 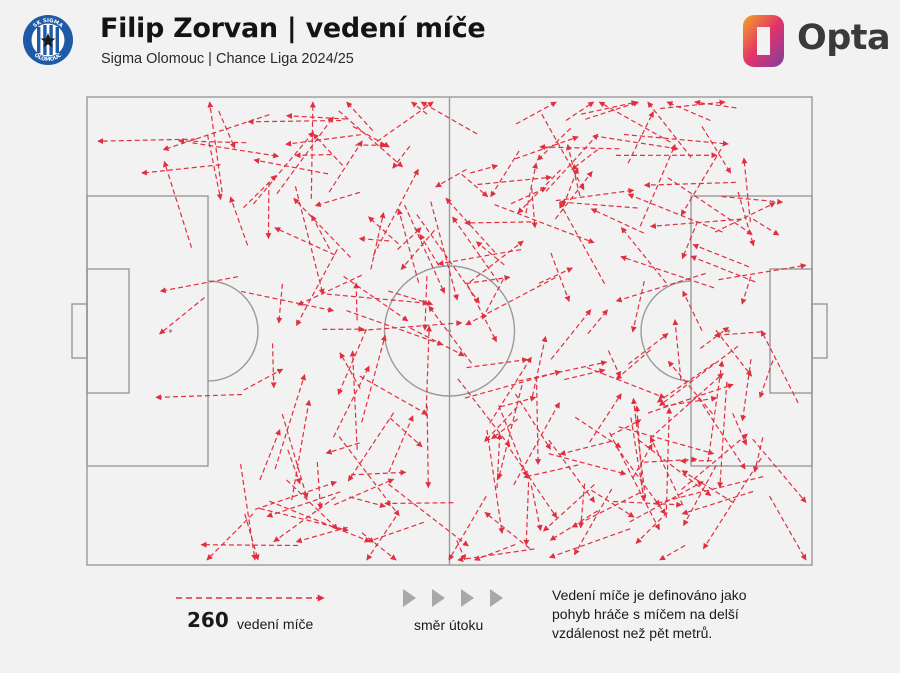 What do you see at coordinates (48, 24) in the screenshot?
I see `svg-text: SK SIGMA` at bounding box center [48, 24].